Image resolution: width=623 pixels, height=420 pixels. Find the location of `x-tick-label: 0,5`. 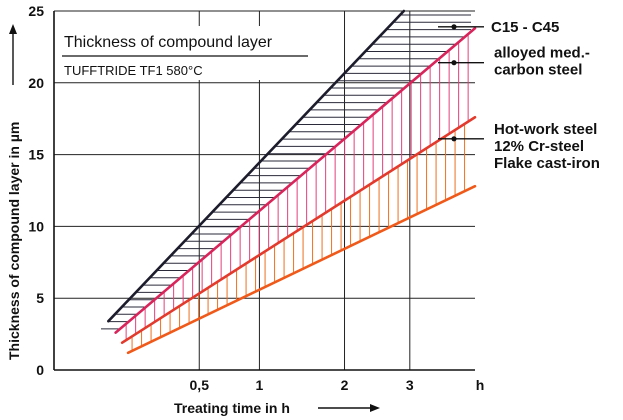

x-tick-label: 0,5 is located at coordinates (200, 385).